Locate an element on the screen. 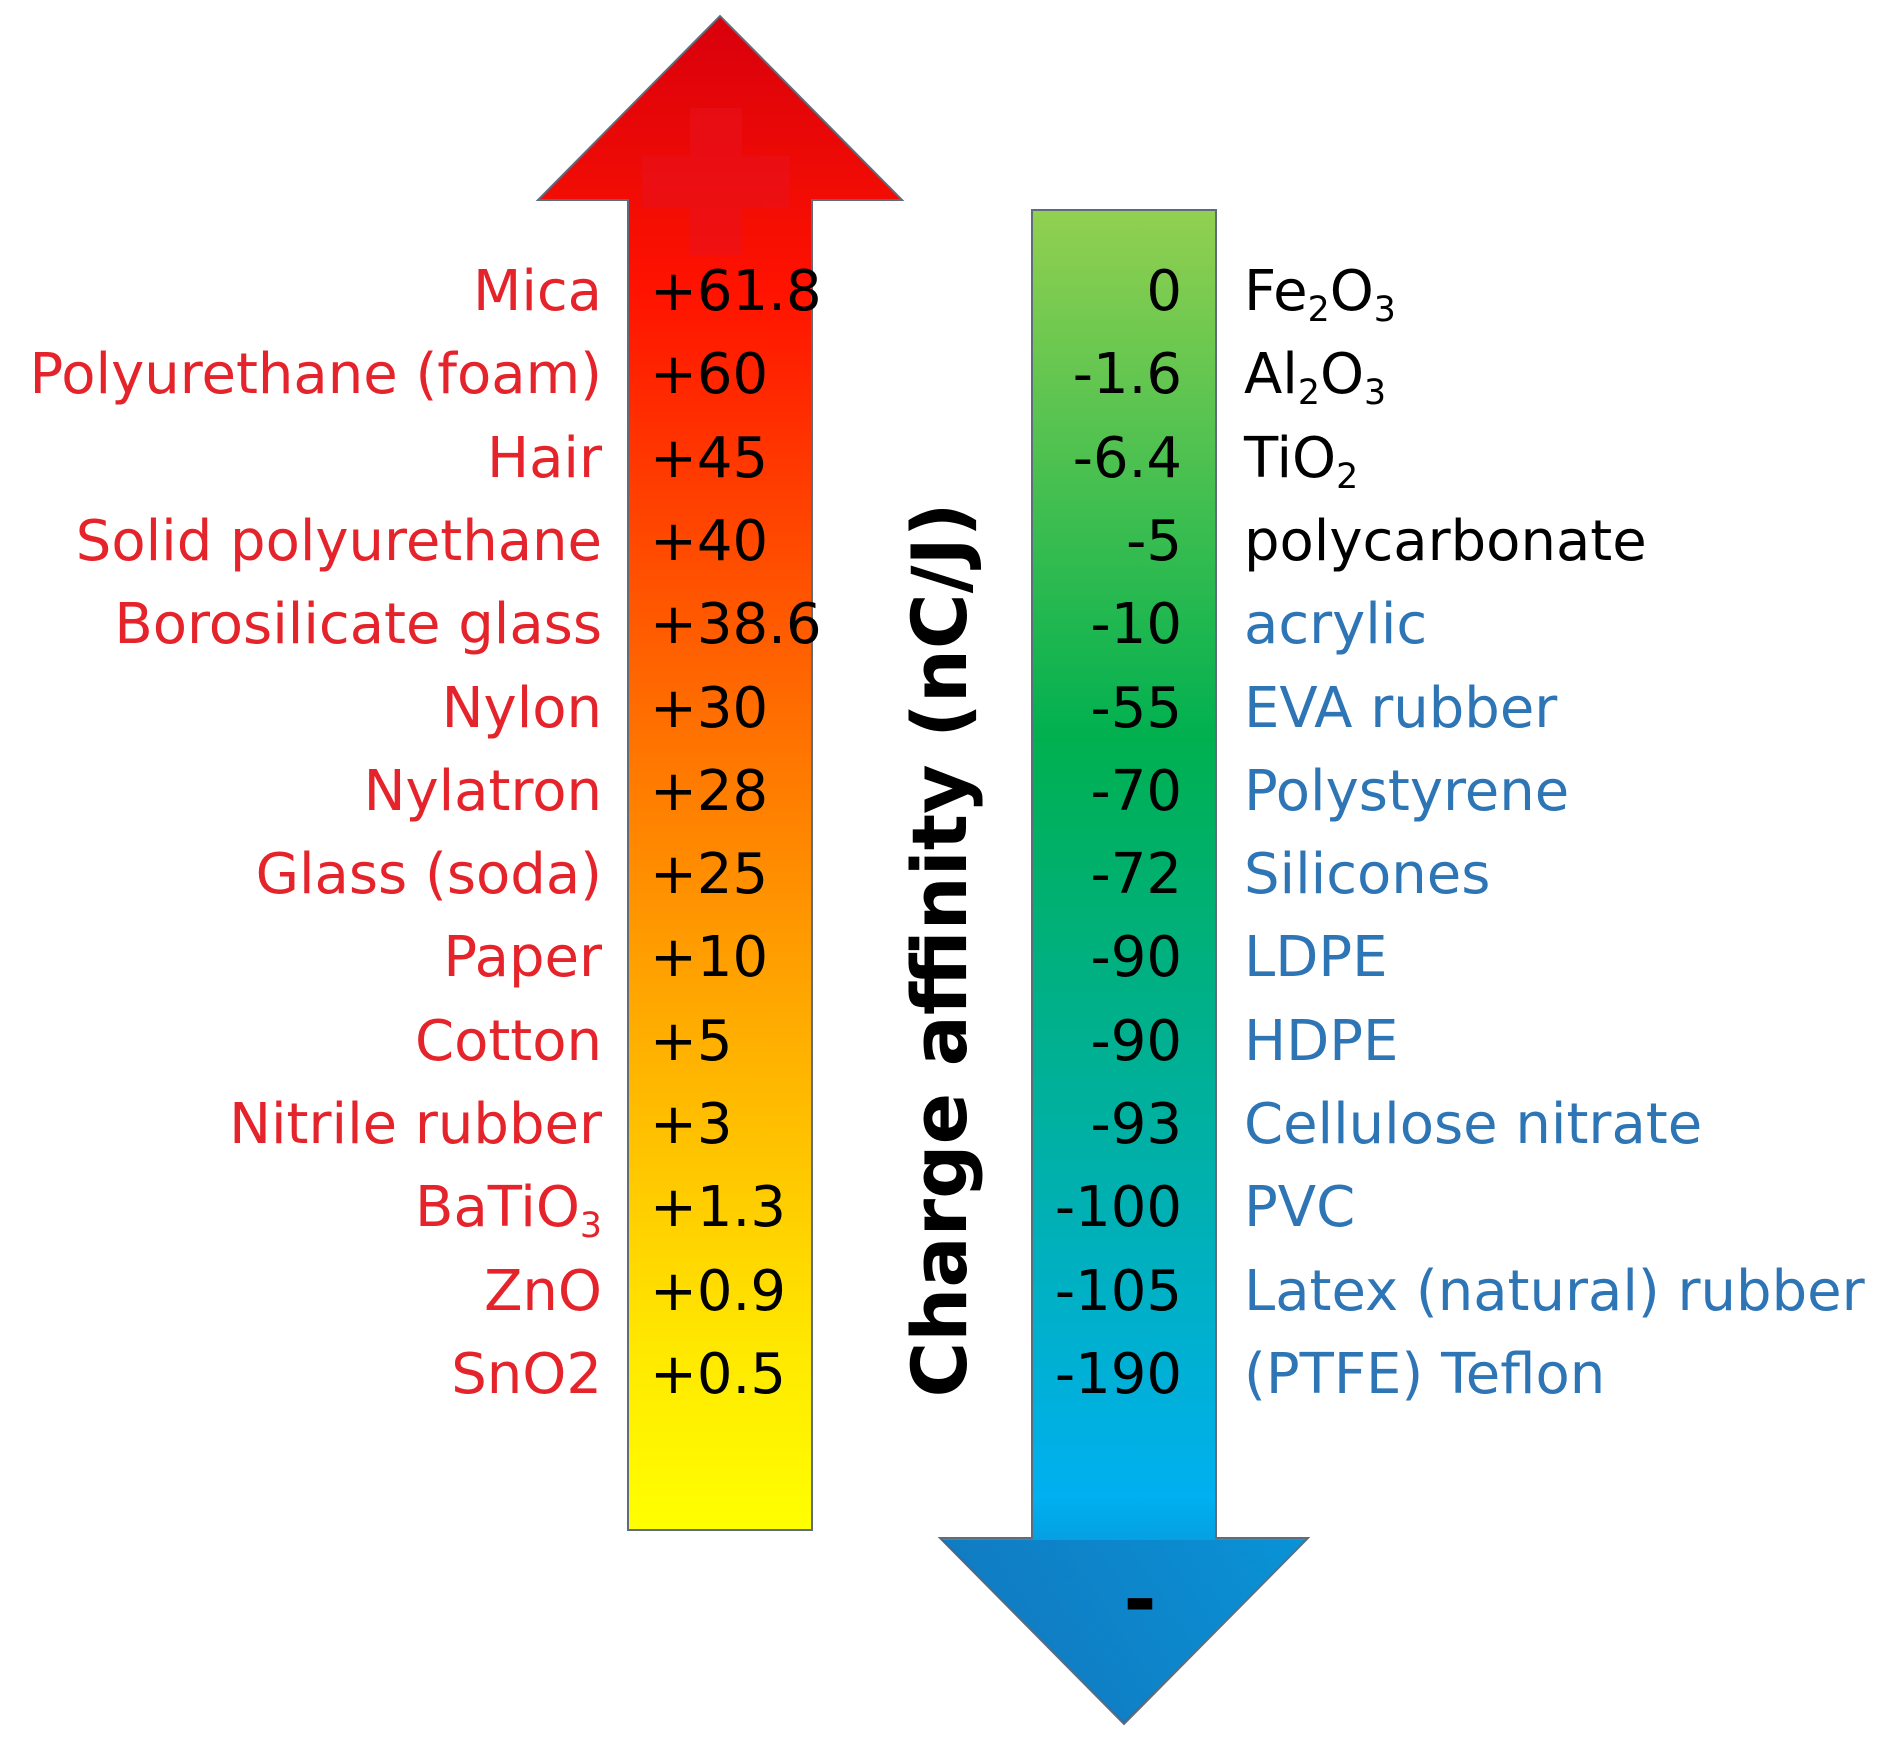 This screenshot has height=1738, width=1878. positive-charge-value: +10 is located at coordinates (709, 958).